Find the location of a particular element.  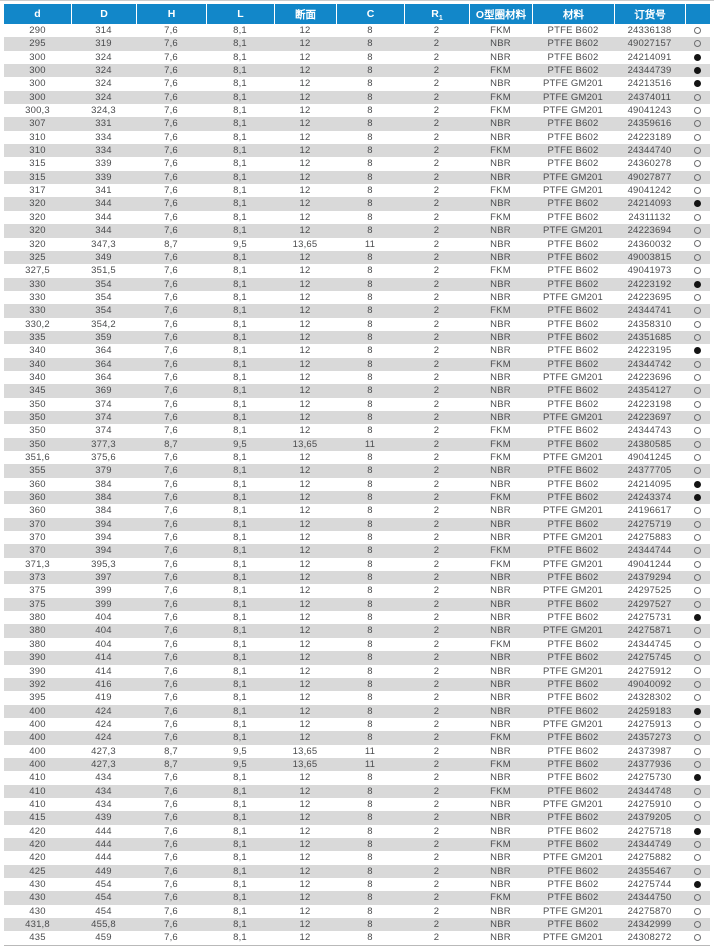

cell-d: 420 is located at coordinates (37, 844).